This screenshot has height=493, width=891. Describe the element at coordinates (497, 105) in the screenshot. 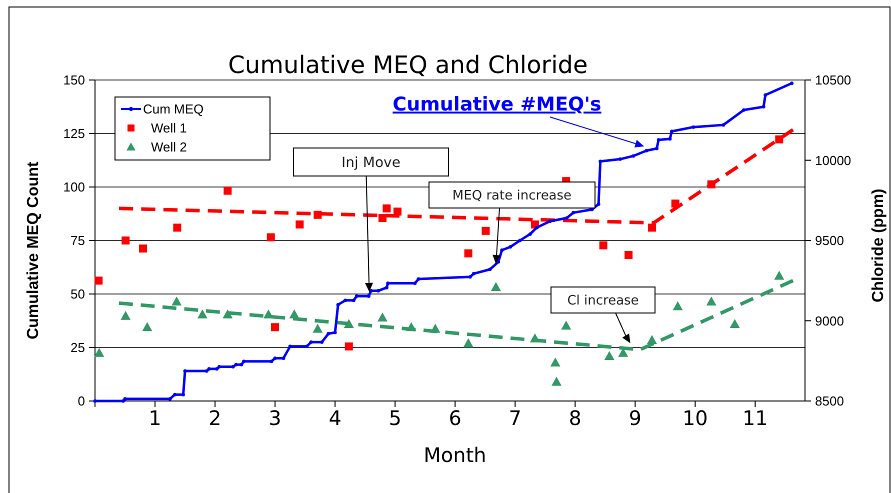

I see `annotation: Cumulative #MEQ's` at that location.